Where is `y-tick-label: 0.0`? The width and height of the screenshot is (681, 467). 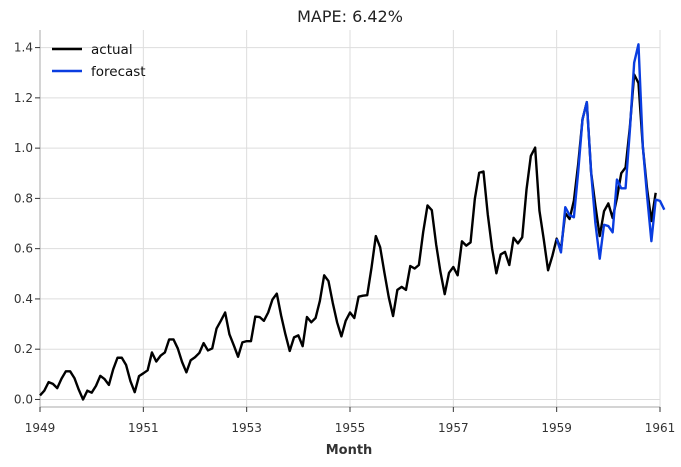 y-tick-label: 0.0 is located at coordinates (23, 399).